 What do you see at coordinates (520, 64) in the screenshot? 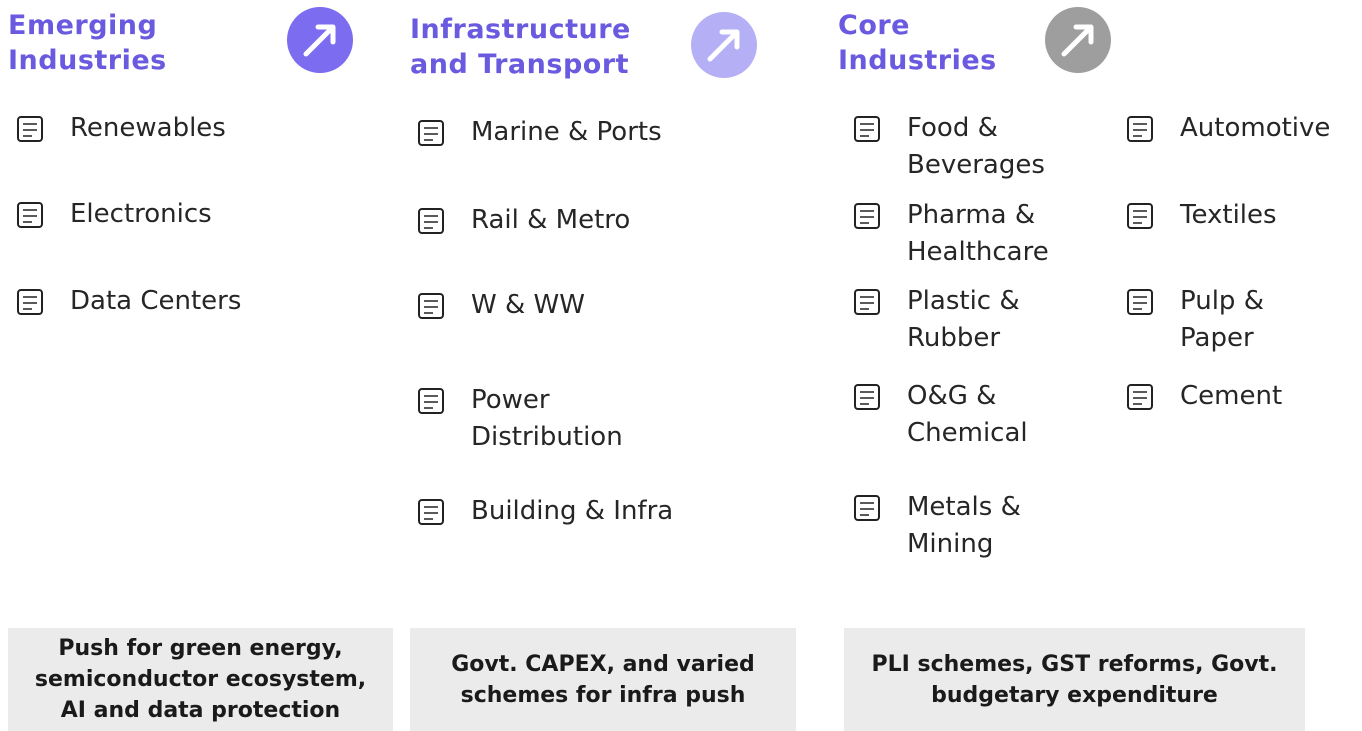
I see `column-title: and Transport` at bounding box center [520, 64].